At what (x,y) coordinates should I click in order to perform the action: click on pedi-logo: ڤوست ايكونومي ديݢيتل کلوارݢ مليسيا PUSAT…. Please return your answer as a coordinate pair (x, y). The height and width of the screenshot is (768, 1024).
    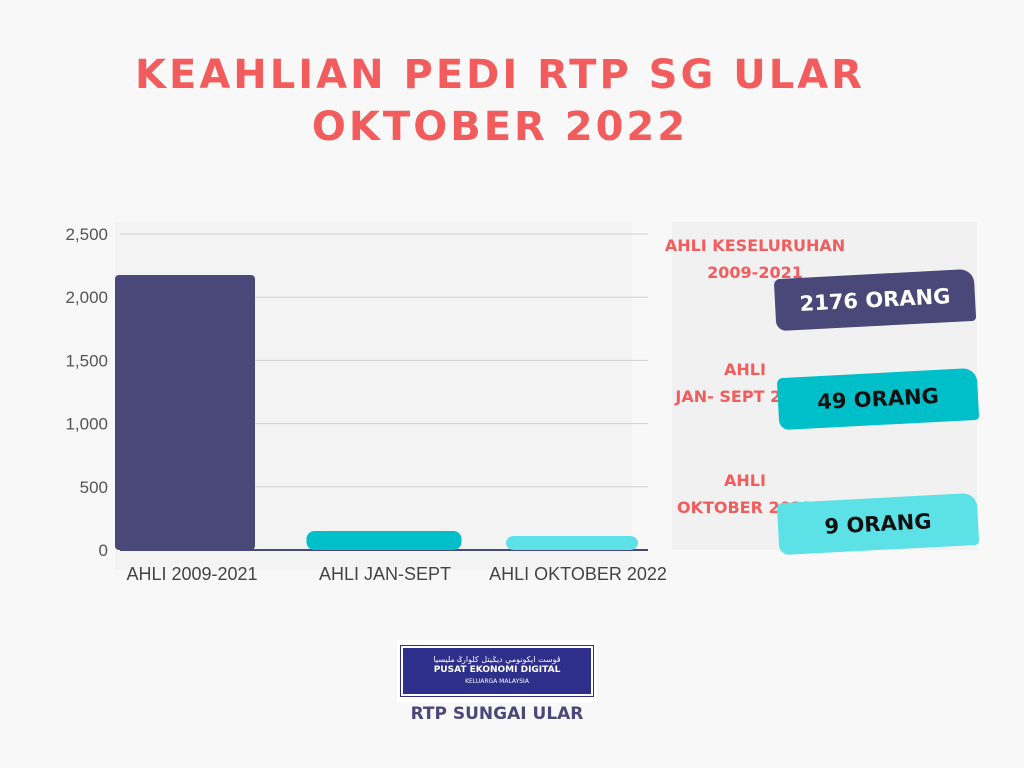
    Looking at the image, I should click on (497, 671).